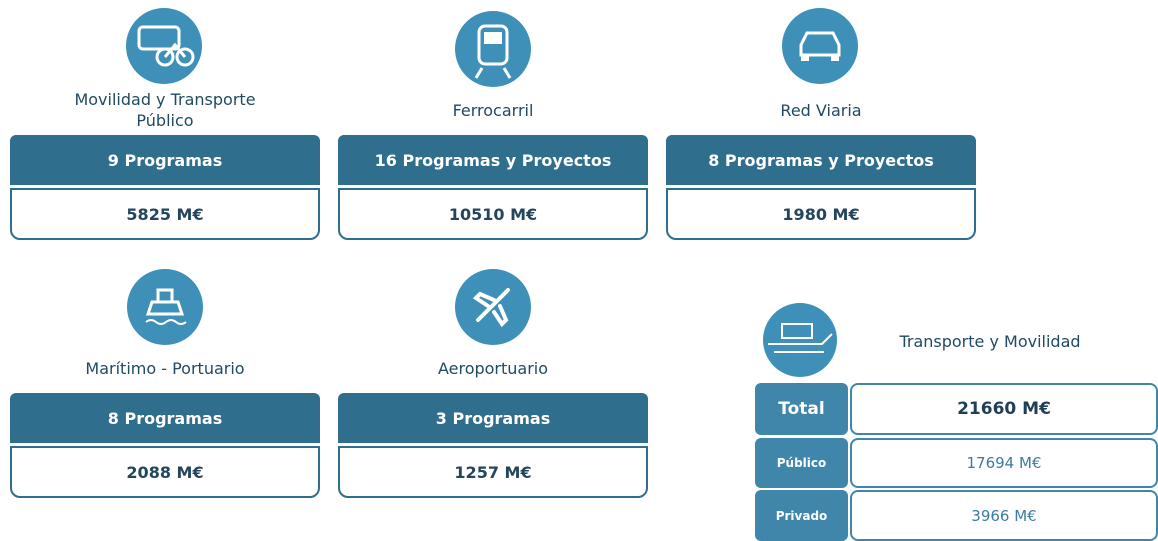 The width and height of the screenshot is (1158, 541). I want to click on summary-row-amount: 21660 M€, so click(1004, 409).